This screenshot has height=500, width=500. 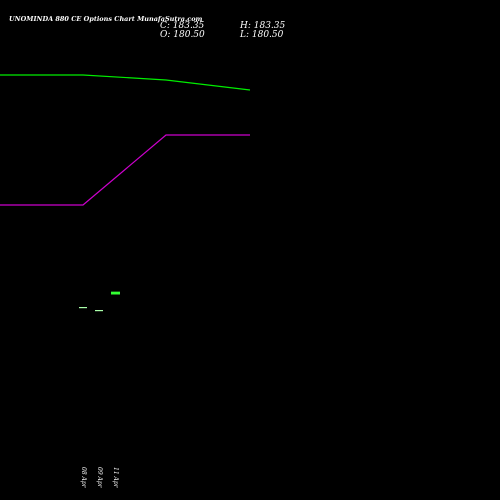 I want to click on x-tick-label: 08 Apr, so click(x=83, y=478).